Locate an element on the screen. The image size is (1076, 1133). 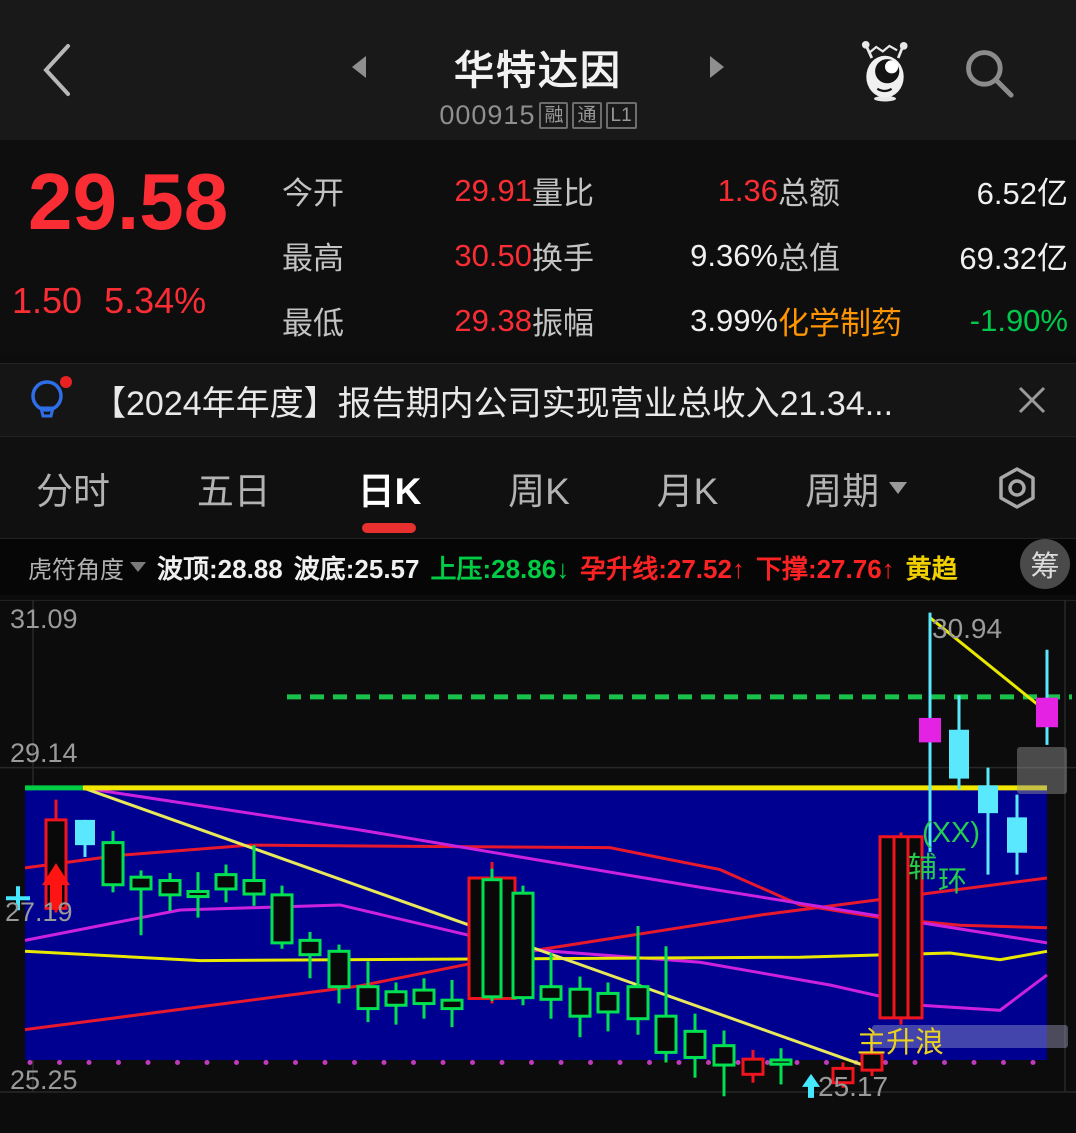
page-title: 华特达因 is located at coordinates (538, 71).